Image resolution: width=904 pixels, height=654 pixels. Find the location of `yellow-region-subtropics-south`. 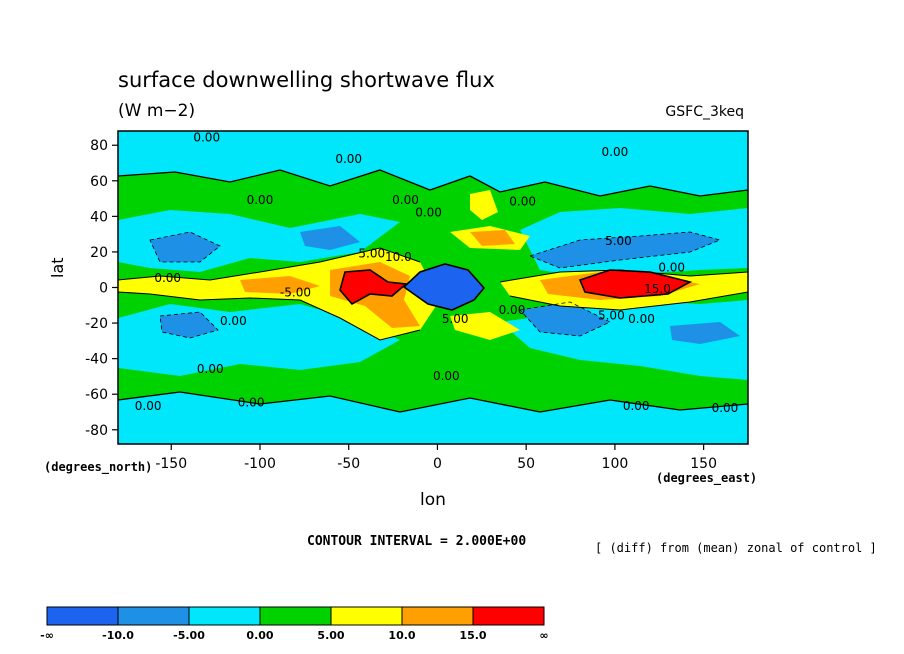

yellow-region-subtropics-south is located at coordinates (485, 326).